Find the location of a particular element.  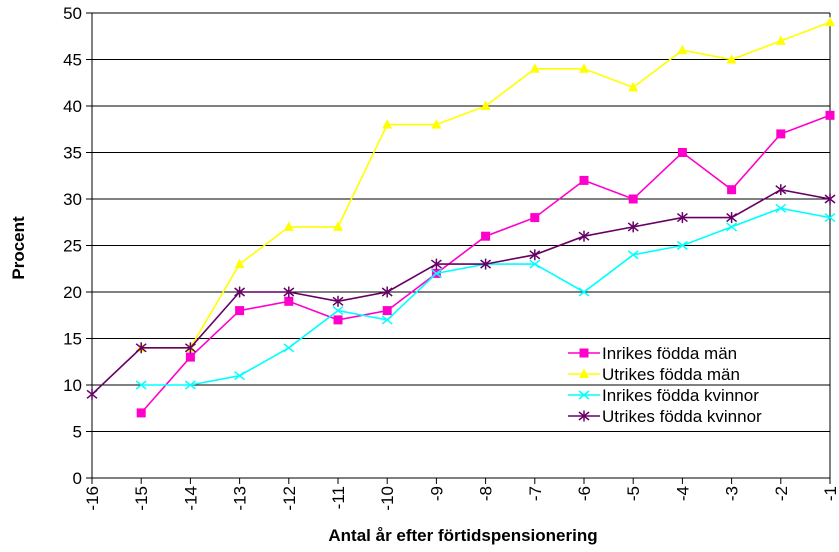

y-tick-label: 45 is located at coordinates (72, 60).